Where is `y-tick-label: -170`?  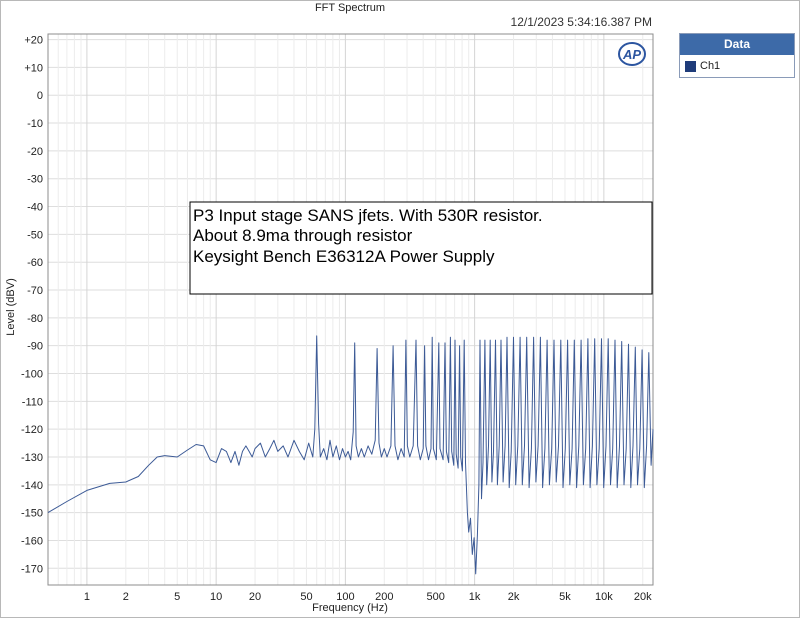
y-tick-label: -170 is located at coordinates (32, 569).